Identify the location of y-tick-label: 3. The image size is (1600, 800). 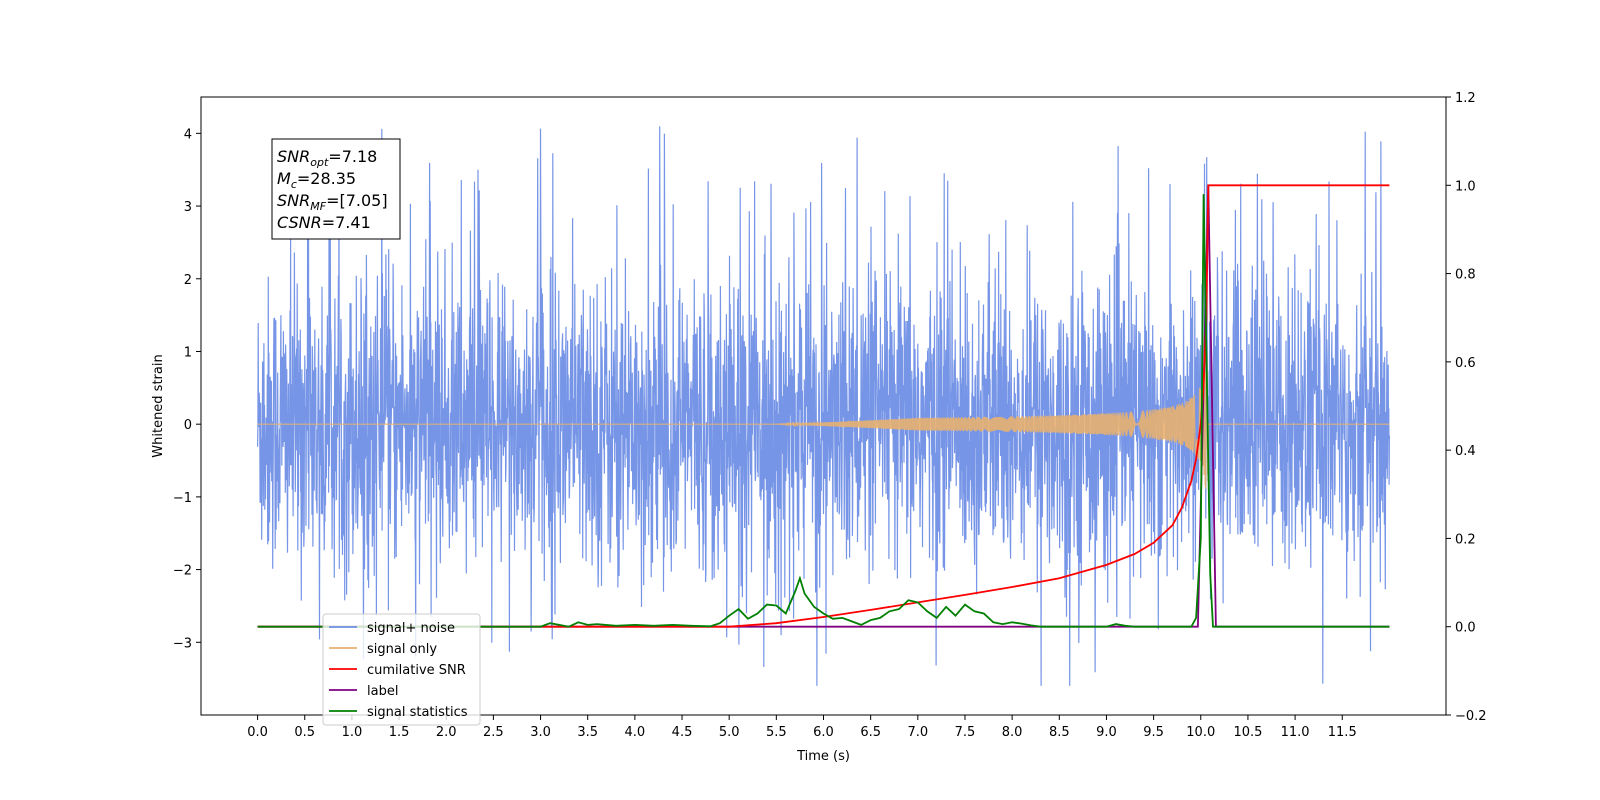
(188, 207).